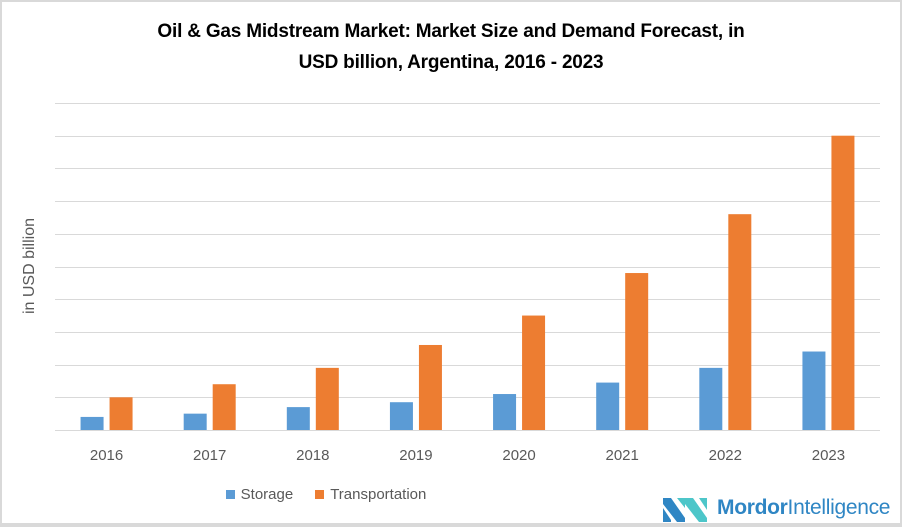 Image resolution: width=902 pixels, height=527 pixels. What do you see at coordinates (828, 455) in the screenshot?
I see `x-tick-label: 2023` at bounding box center [828, 455].